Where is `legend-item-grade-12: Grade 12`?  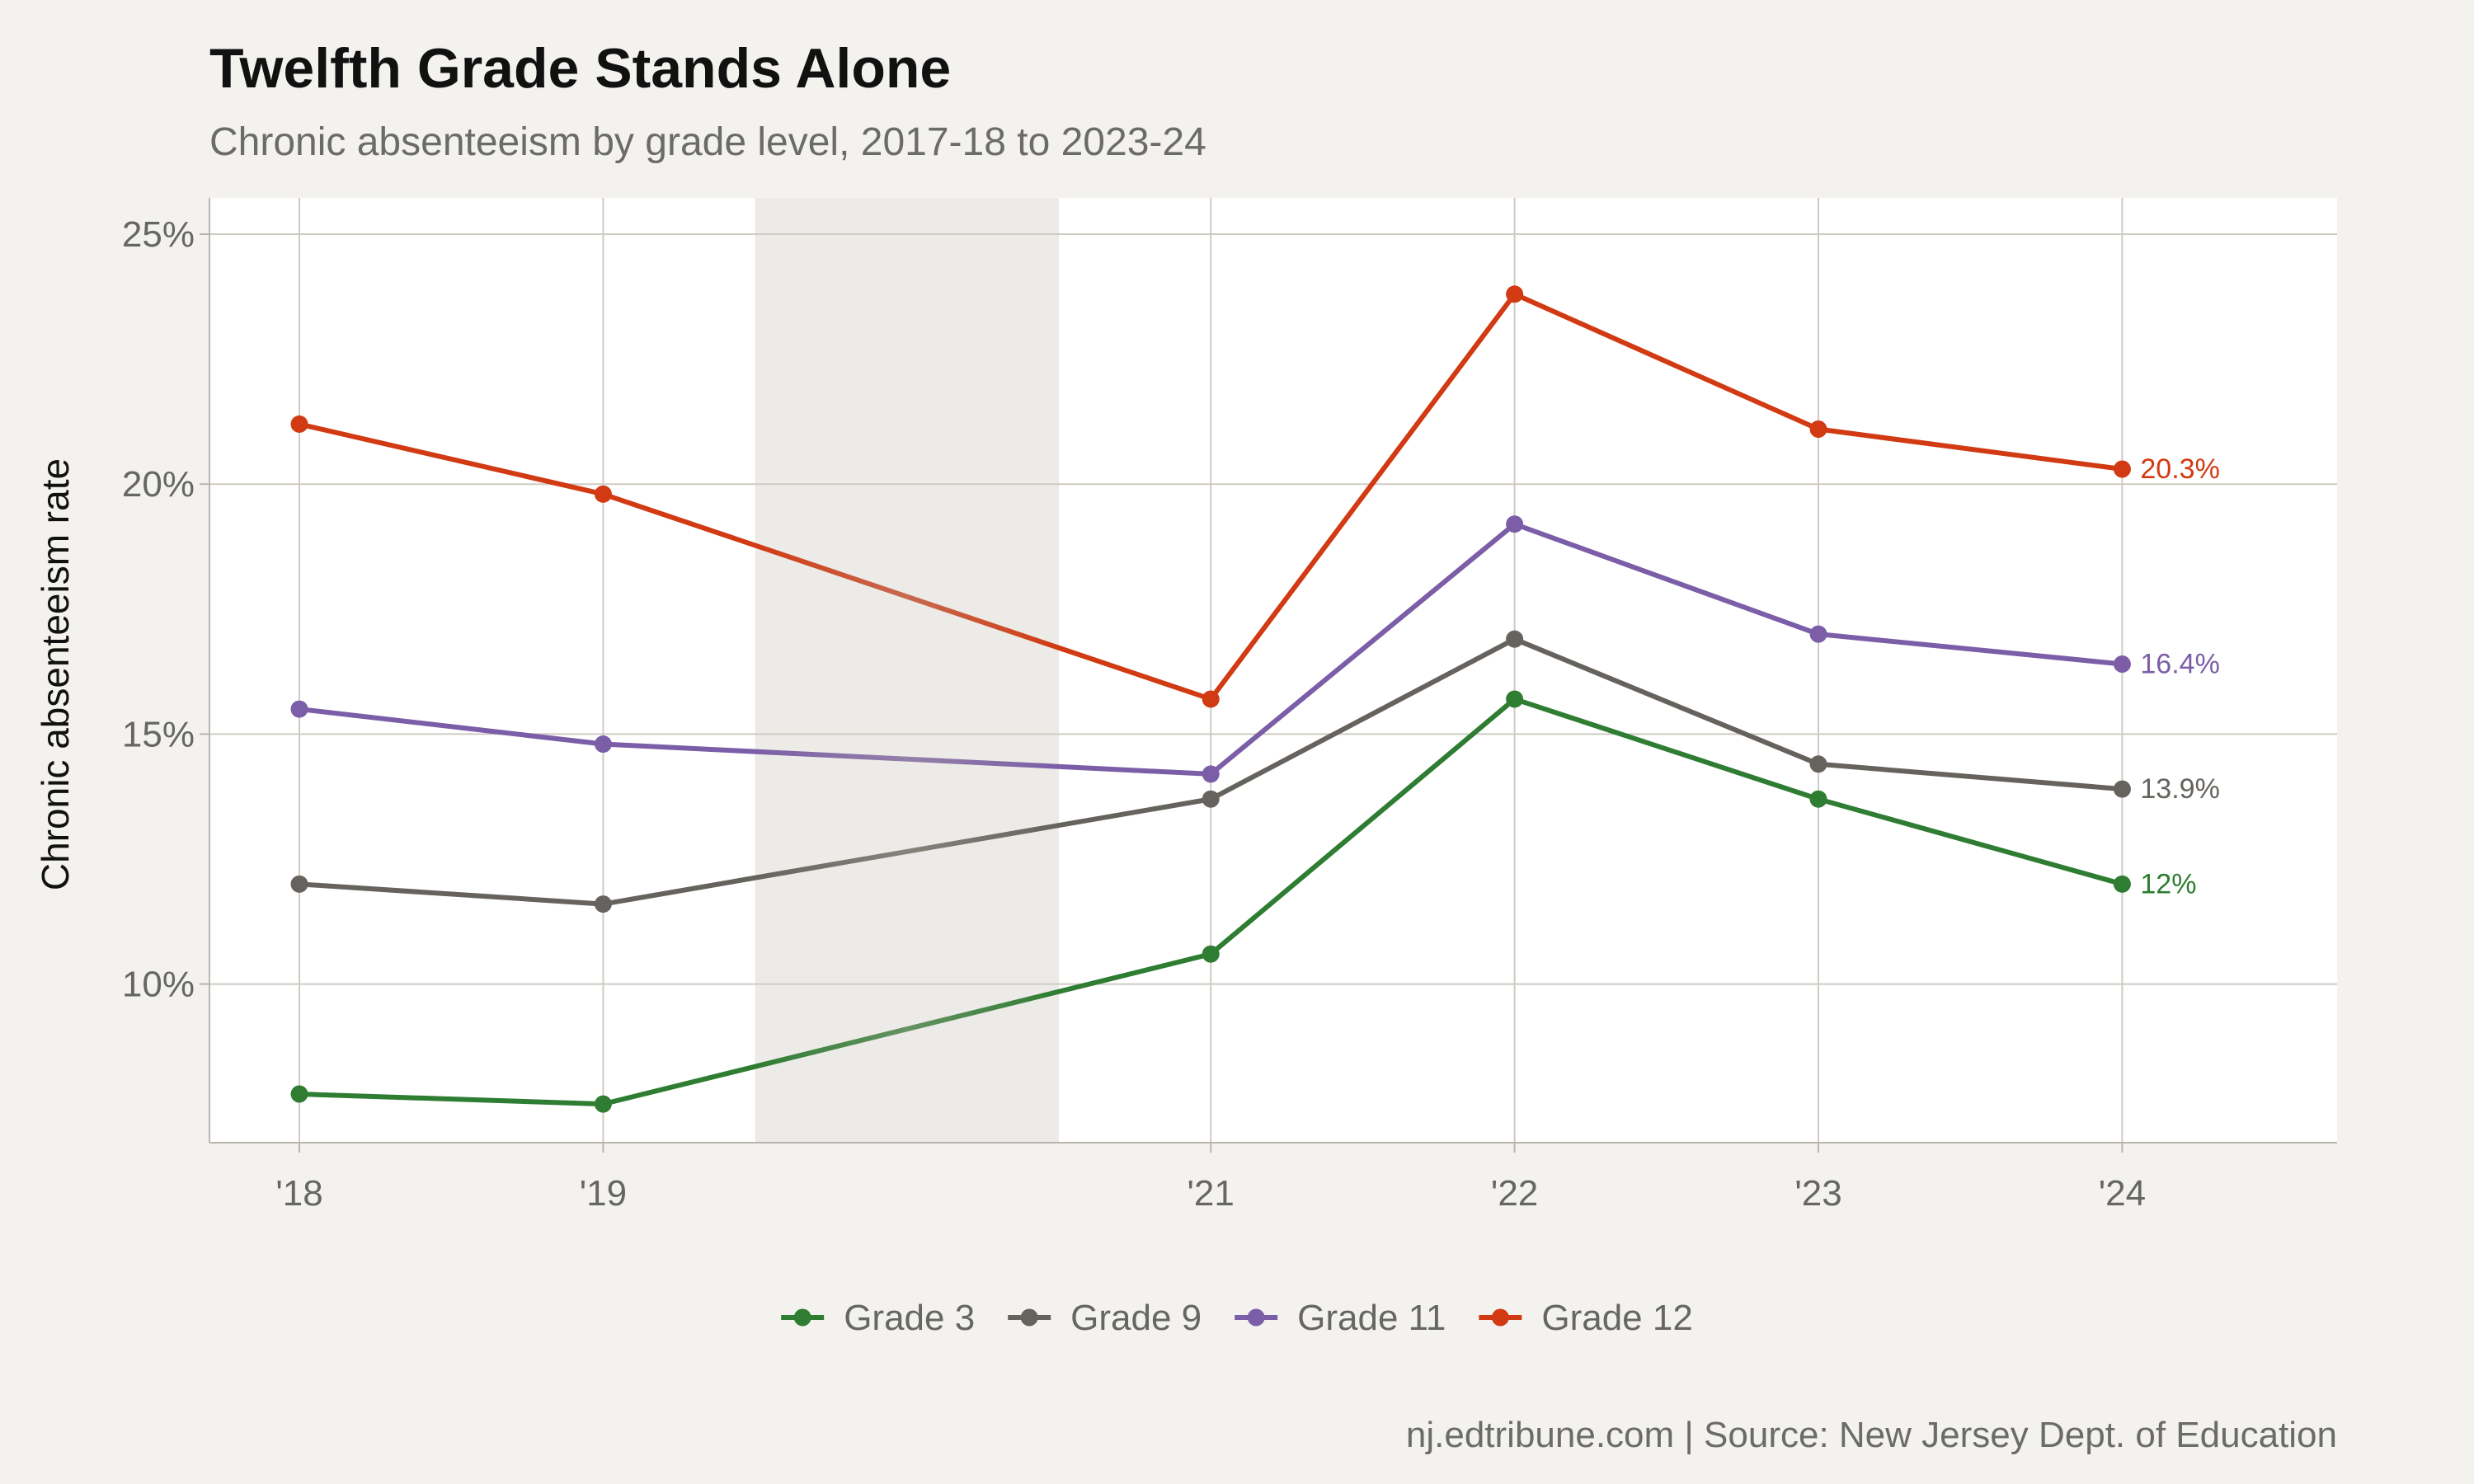 legend-item-grade-12: Grade 12 is located at coordinates (1586, 1318).